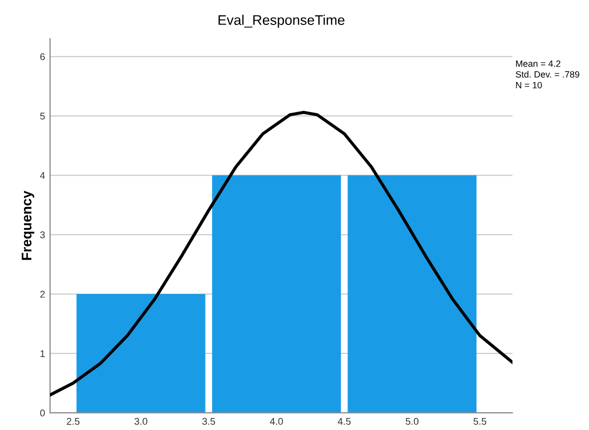 This screenshot has width=589, height=430. What do you see at coordinates (73, 421) in the screenshot?
I see `x-tick-label: 2.5` at bounding box center [73, 421].